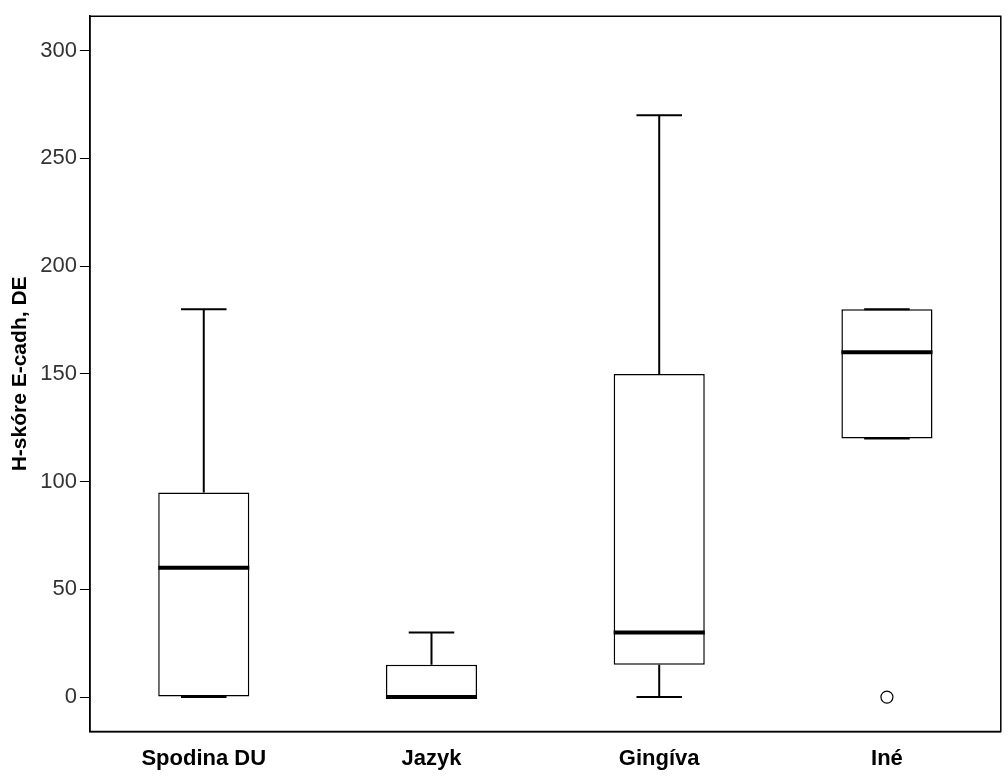 The image size is (1008, 780). What do you see at coordinates (432, 757) in the screenshot?
I see `x-tick-label: Jazyk` at bounding box center [432, 757].